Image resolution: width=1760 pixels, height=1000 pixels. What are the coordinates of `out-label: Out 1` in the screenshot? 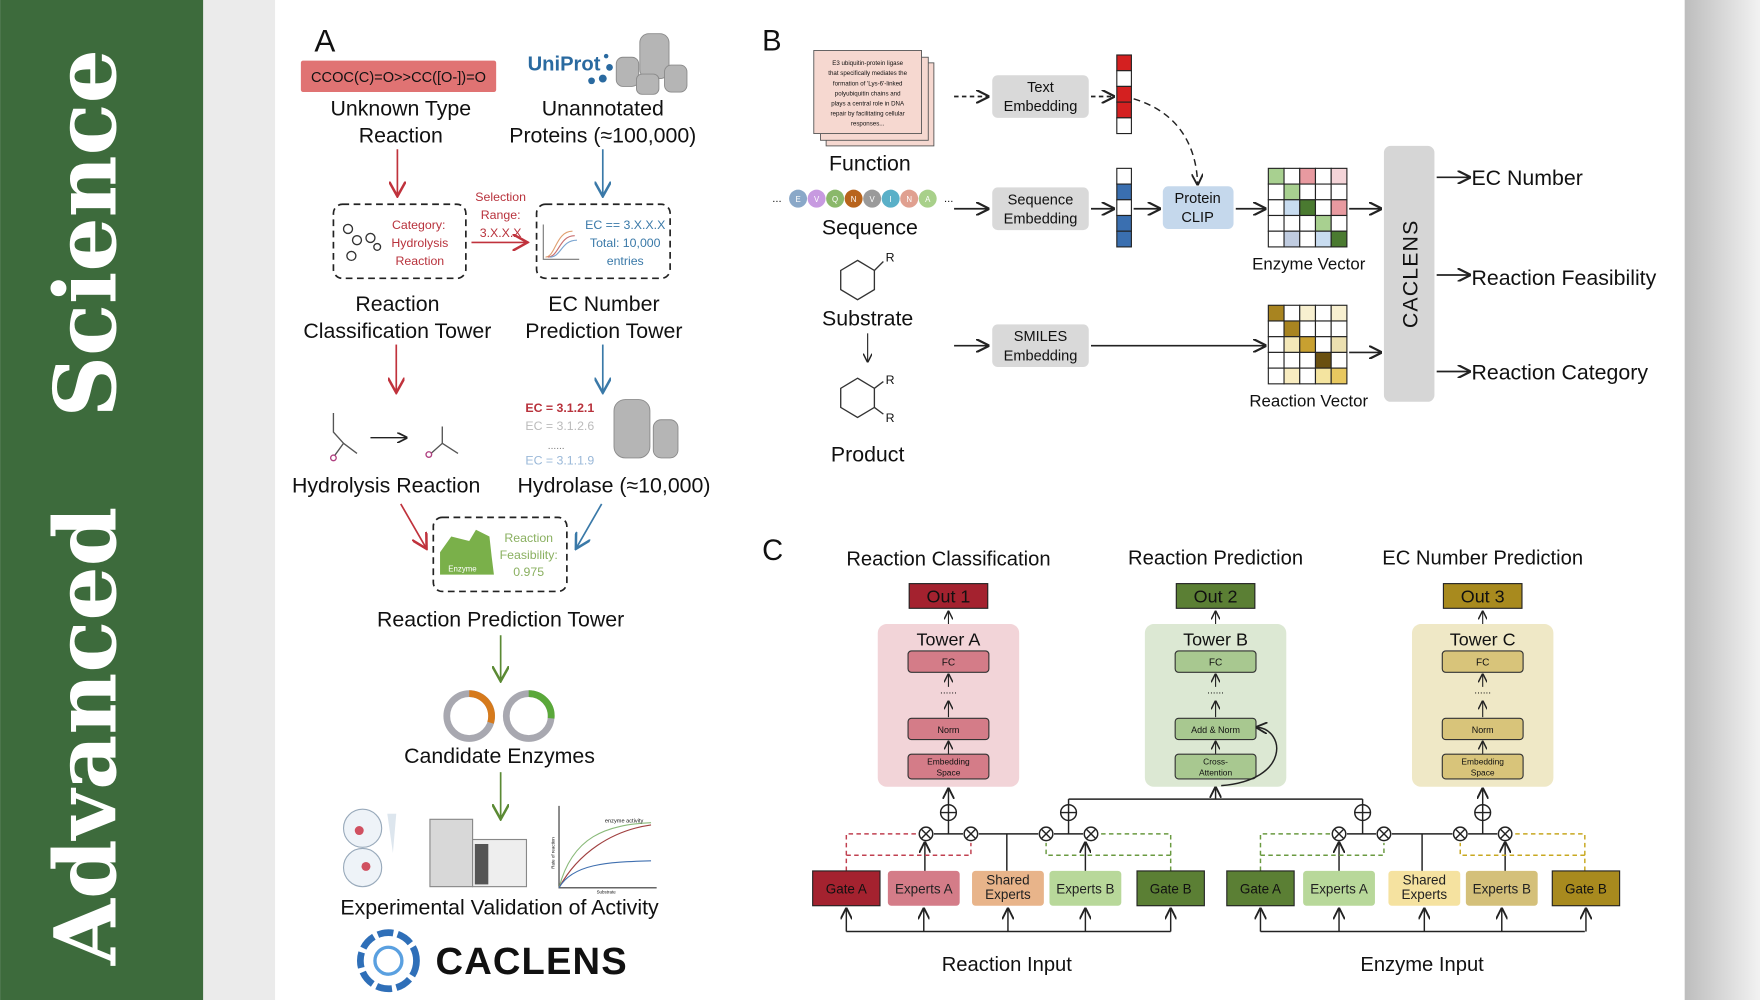 It's located at (949, 597).